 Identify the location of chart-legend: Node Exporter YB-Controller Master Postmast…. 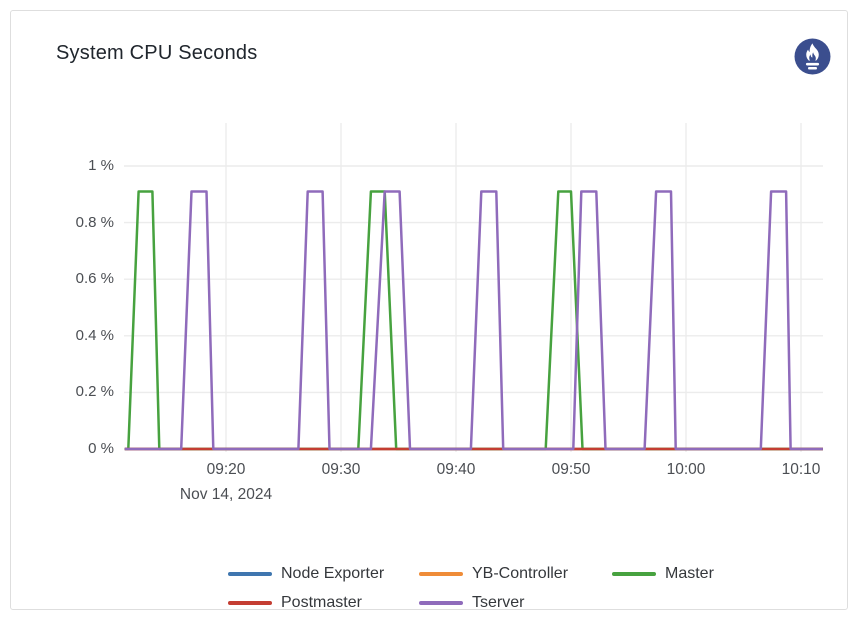
(471, 588).